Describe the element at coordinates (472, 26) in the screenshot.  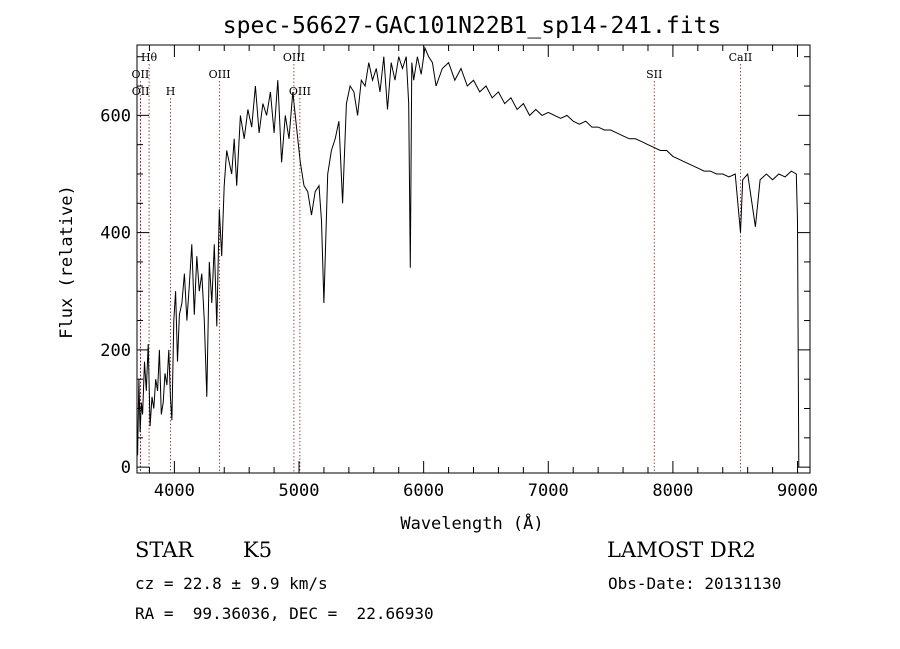
I see `chart-title: spec-56627-GAC101N22B1_sp14-241.fits` at that location.